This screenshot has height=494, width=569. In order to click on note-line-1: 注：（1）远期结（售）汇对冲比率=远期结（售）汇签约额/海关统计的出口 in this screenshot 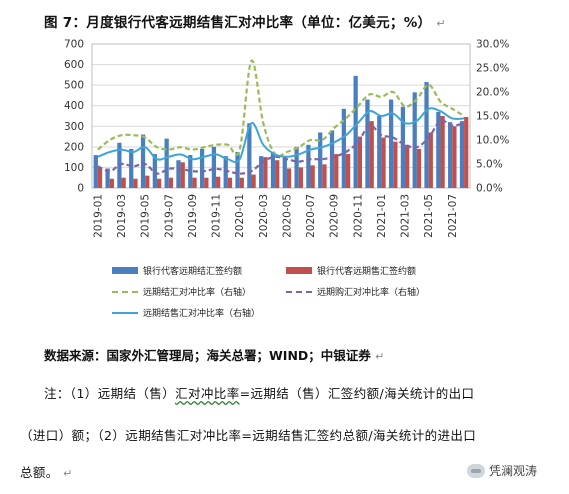, I will do `click(259, 392)`.